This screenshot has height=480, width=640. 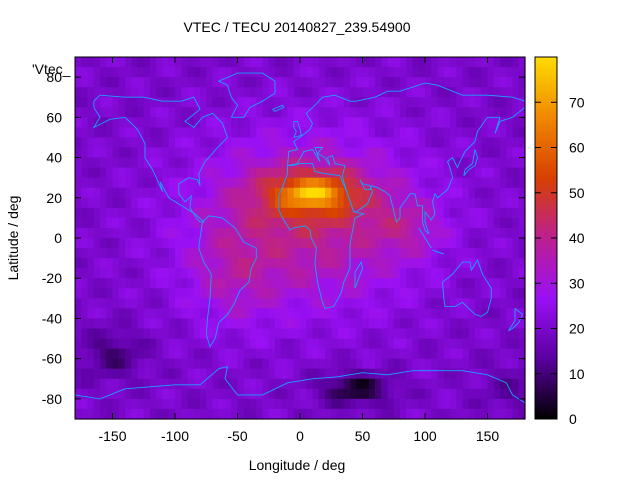 What do you see at coordinates (54, 198) in the screenshot?
I see `y-tick-label: 20` at bounding box center [54, 198].